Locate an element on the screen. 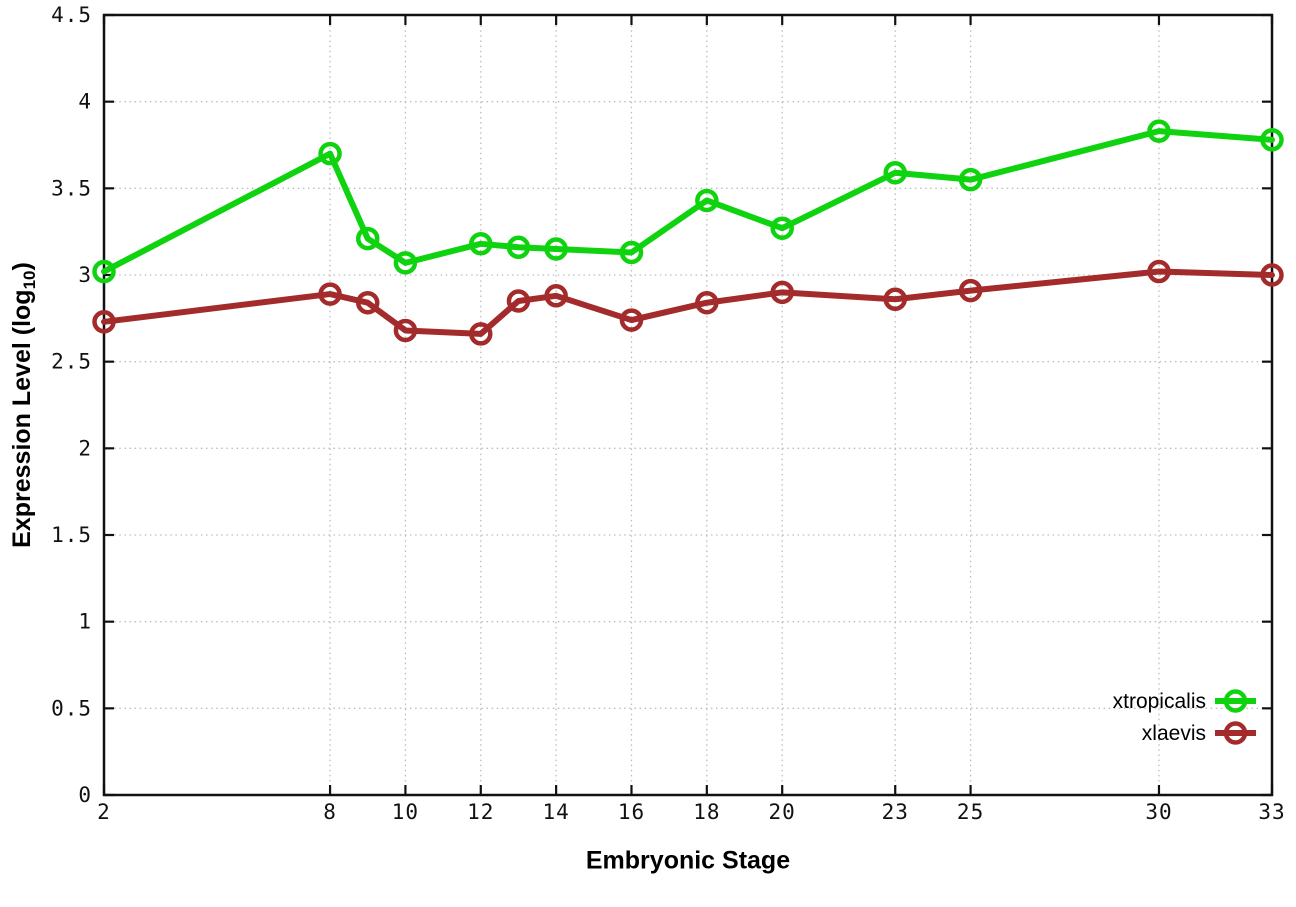  y-tick-label: 3 is located at coordinates (85, 275).